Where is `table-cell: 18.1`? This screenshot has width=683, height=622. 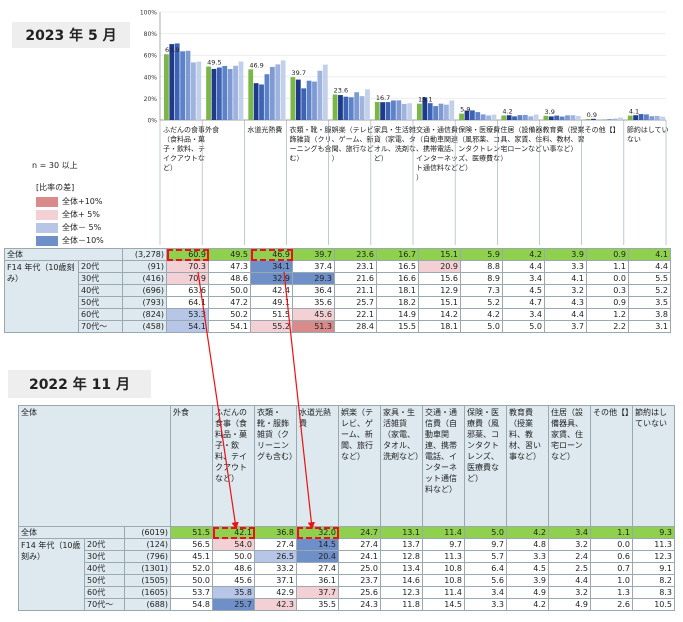 table-cell: 18.1 is located at coordinates (397, 290).